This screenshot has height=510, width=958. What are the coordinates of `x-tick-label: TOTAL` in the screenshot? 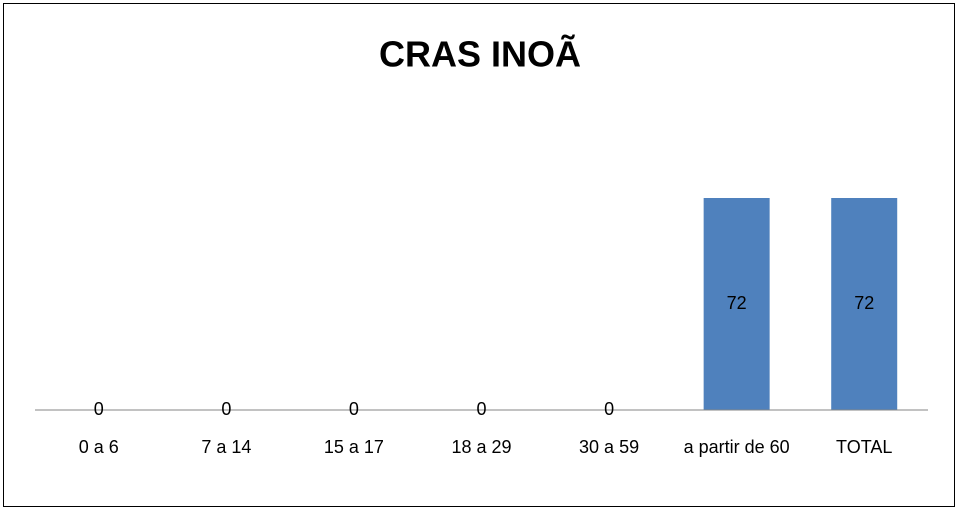 It's located at (864, 447).